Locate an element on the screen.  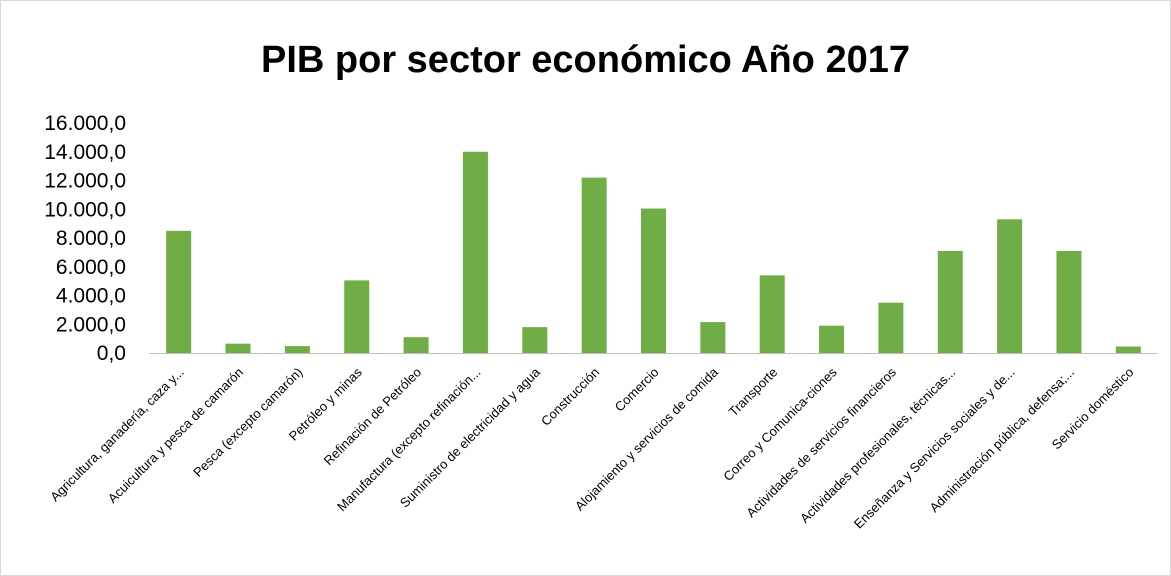
y-tick-label: 8.000,0 is located at coordinates (91, 238).